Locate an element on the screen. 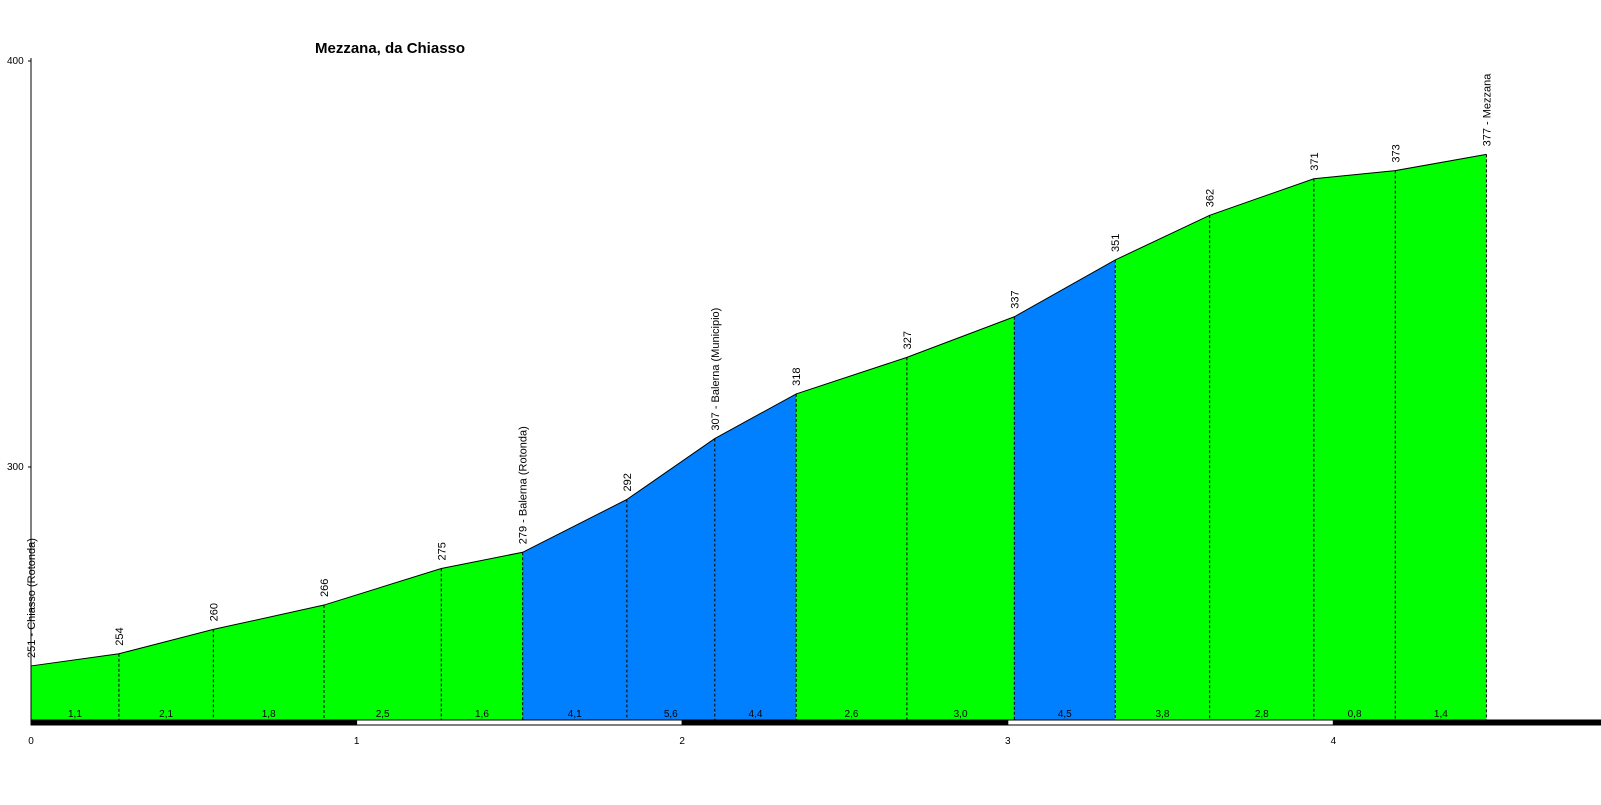  gradient-label: 3,0 is located at coordinates (961, 714).